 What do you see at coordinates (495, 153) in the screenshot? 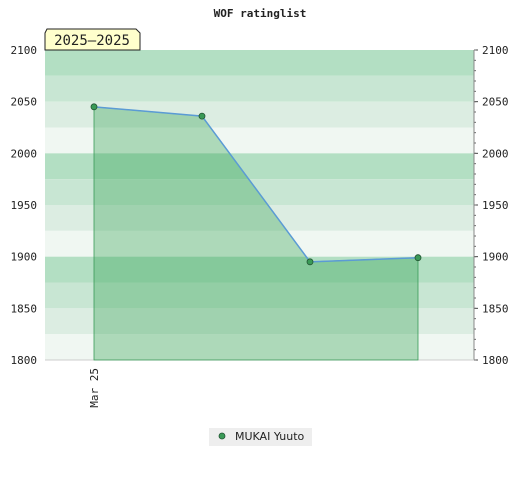
I see `y2-tick-label: 2000` at bounding box center [495, 153].